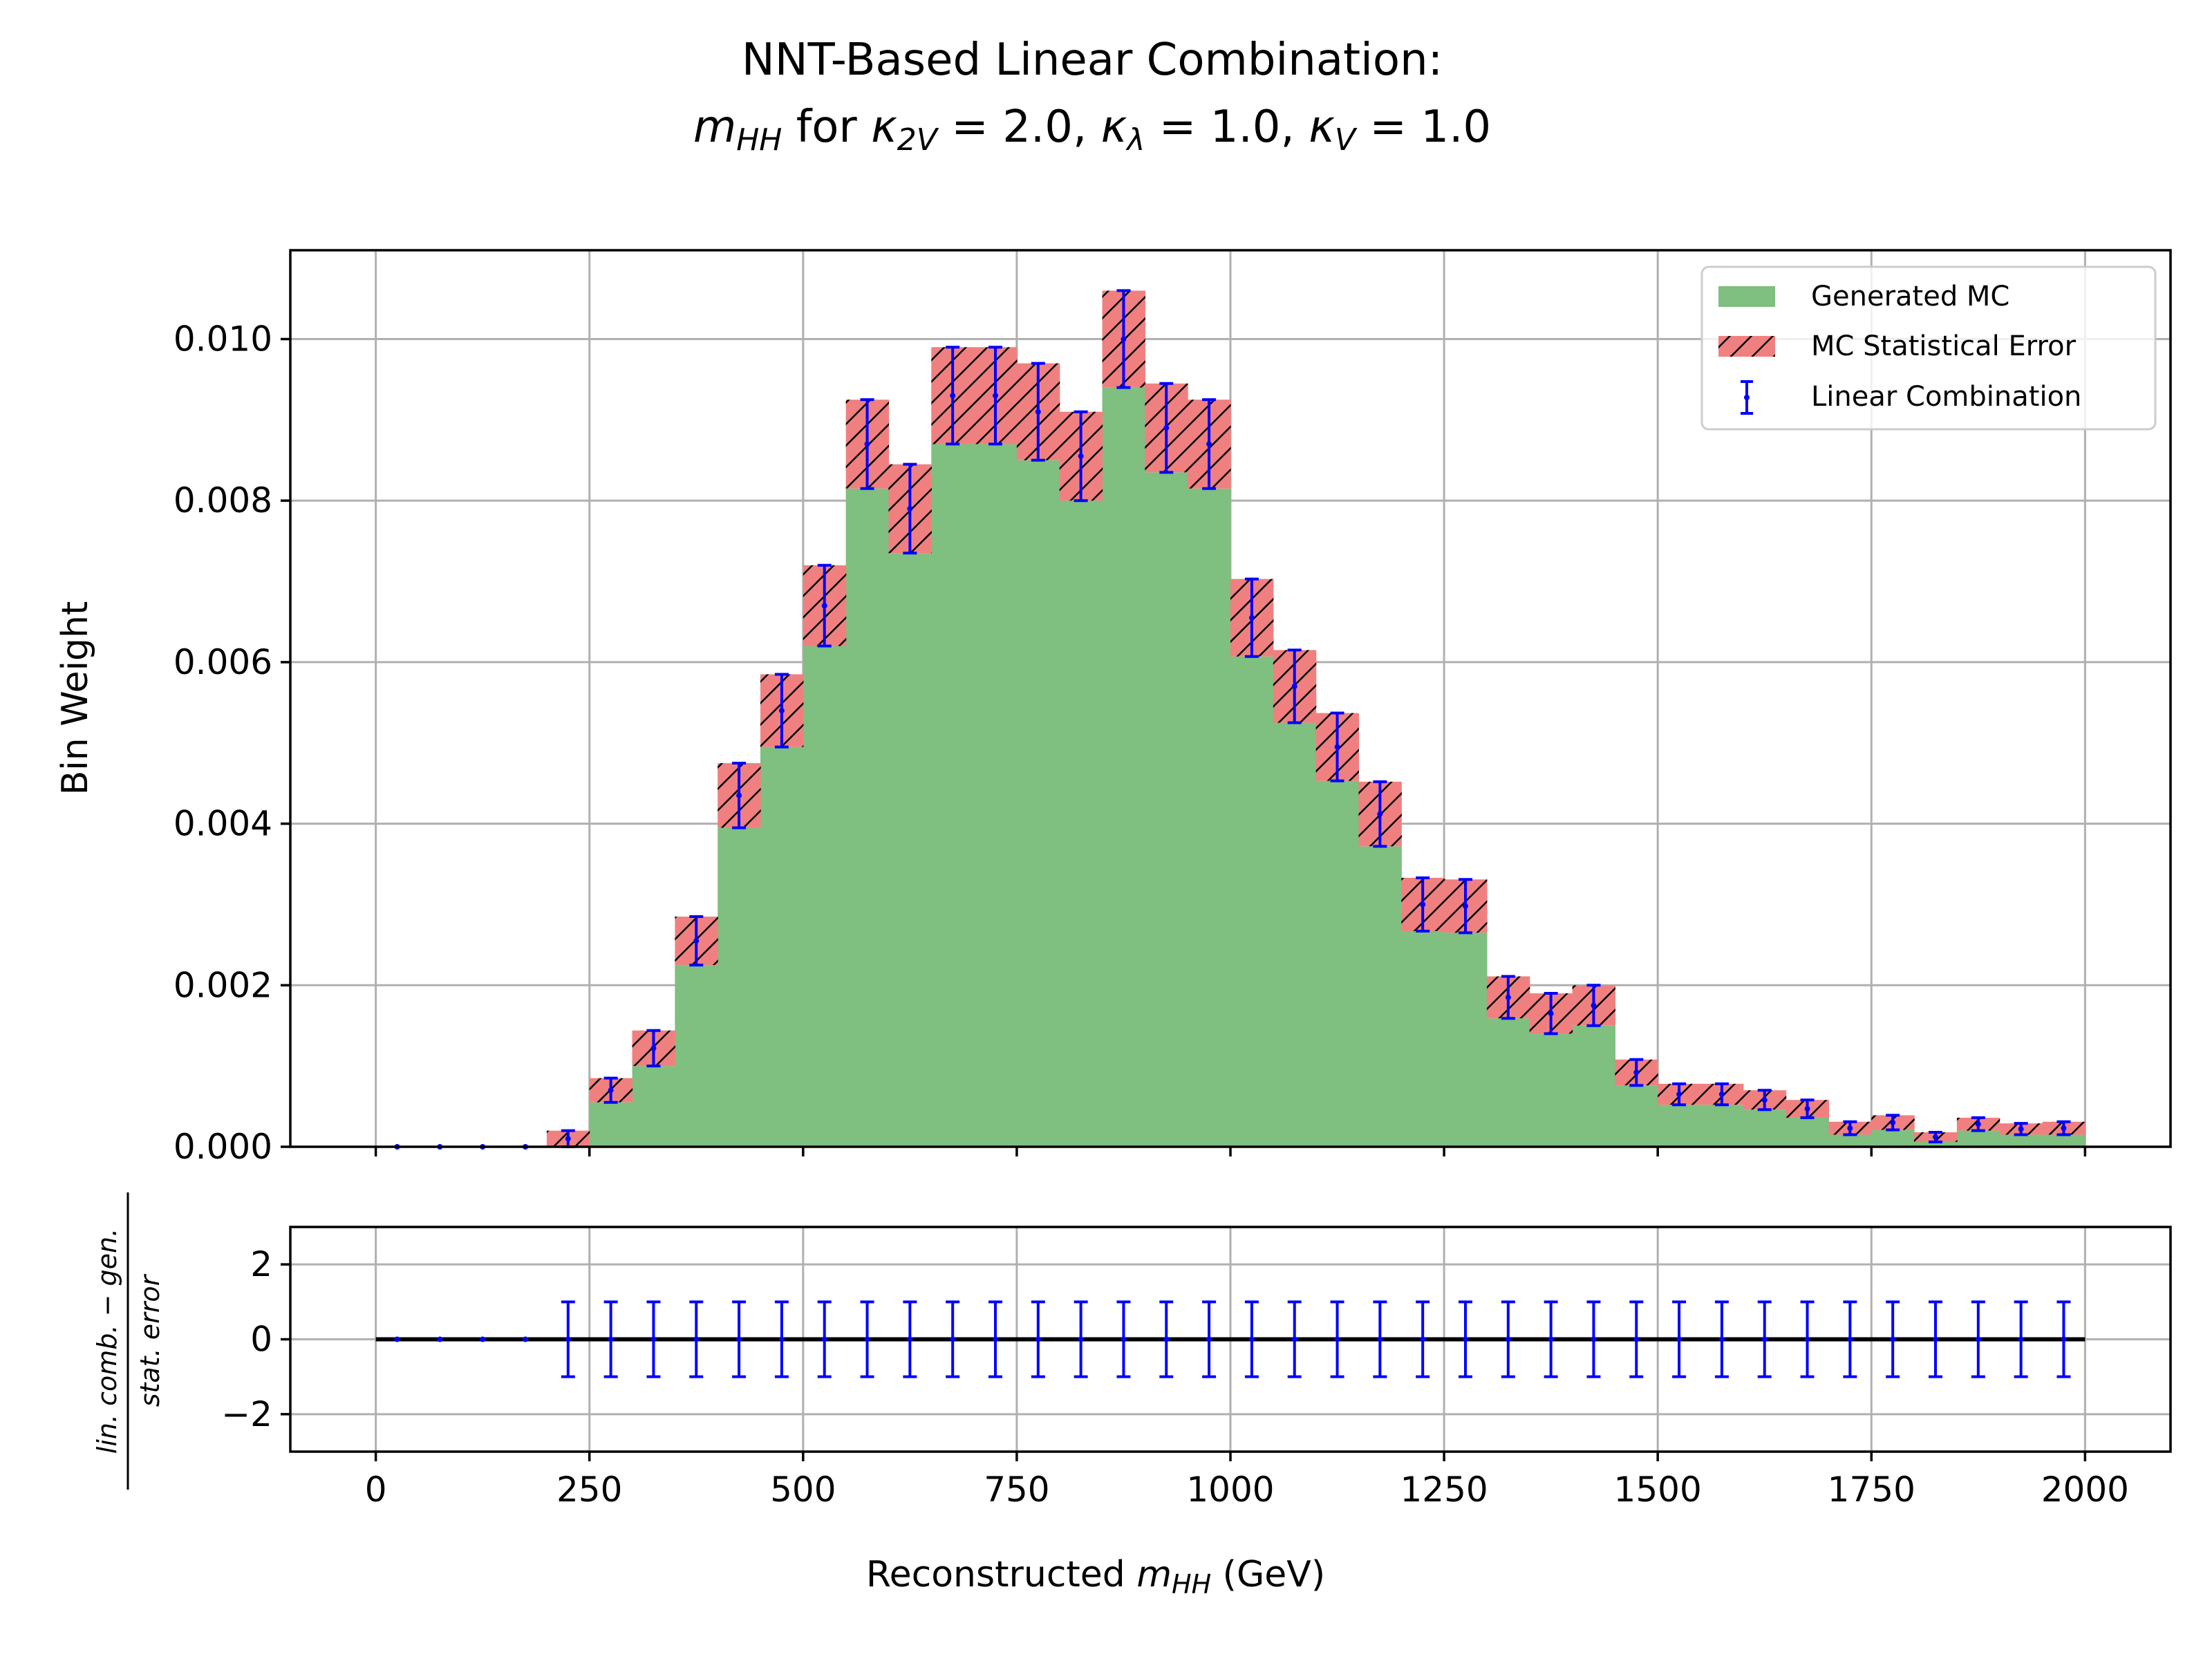 This screenshot has width=2212, height=1659. Describe the element at coordinates (246, 1414) in the screenshot. I see `ratio-ytick-label-0: −2` at that location.